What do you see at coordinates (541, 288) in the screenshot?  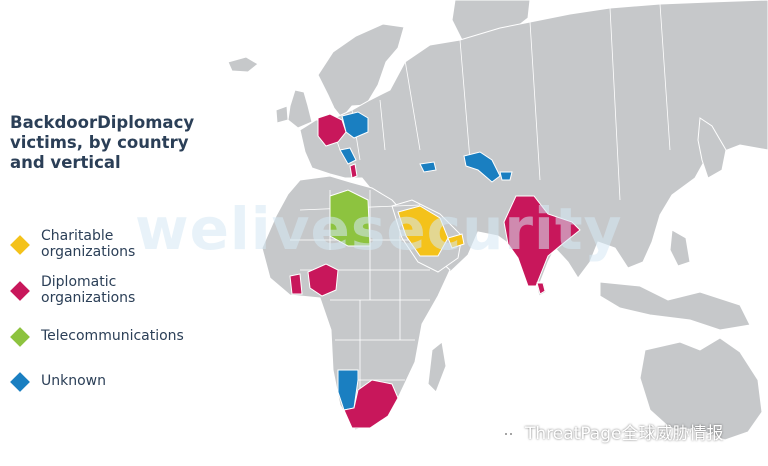 I see `country-diplomatic-sri-lanka` at bounding box center [541, 288].